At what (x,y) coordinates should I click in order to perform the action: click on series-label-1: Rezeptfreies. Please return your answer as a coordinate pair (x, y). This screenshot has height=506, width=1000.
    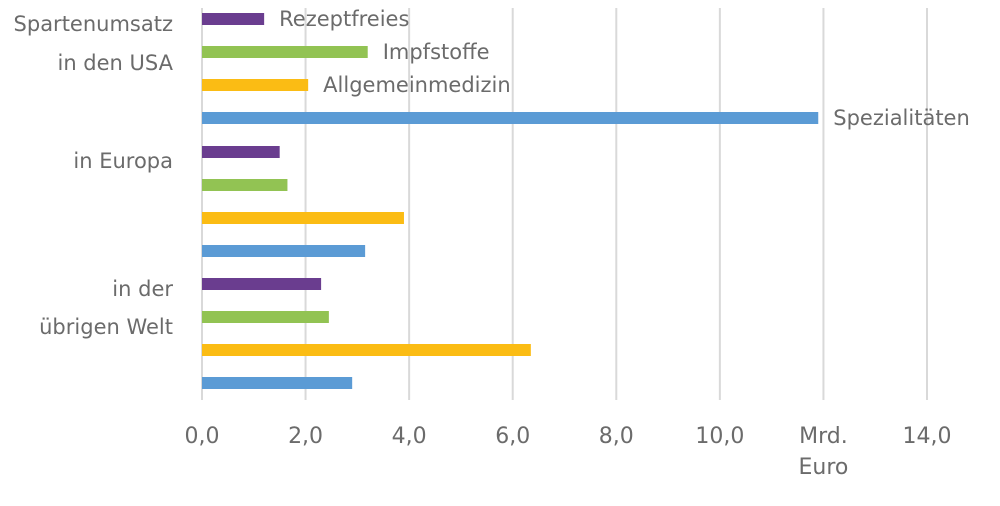
    Looking at the image, I should click on (344, 19).